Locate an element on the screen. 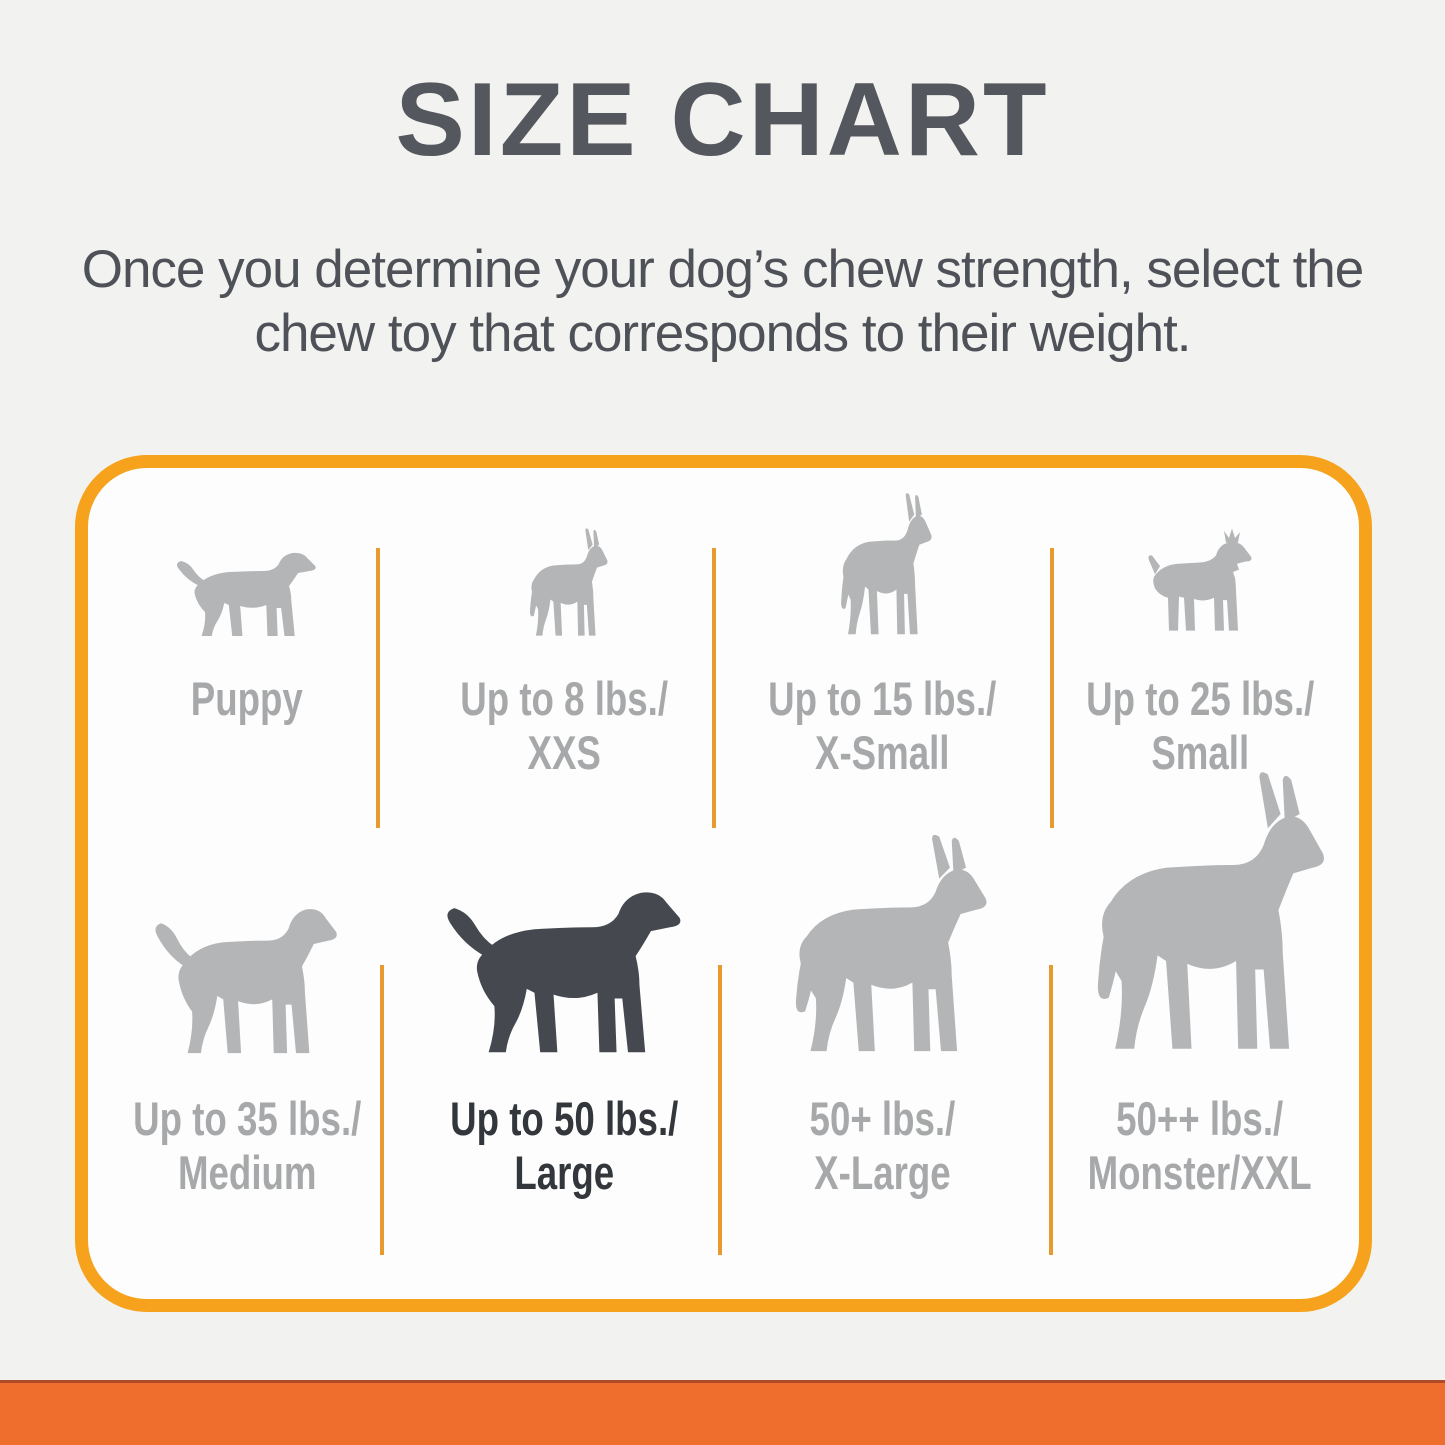 The image size is (1445, 1445). size-label-line: X-Large is located at coordinates (882, 1172).